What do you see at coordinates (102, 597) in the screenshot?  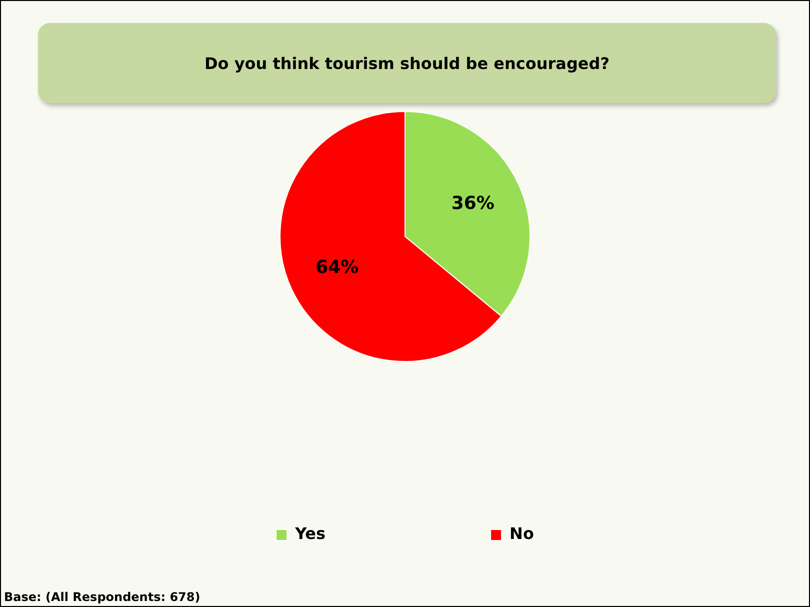 I see `text: Base: (All Respondents: 678)` at bounding box center [102, 597].